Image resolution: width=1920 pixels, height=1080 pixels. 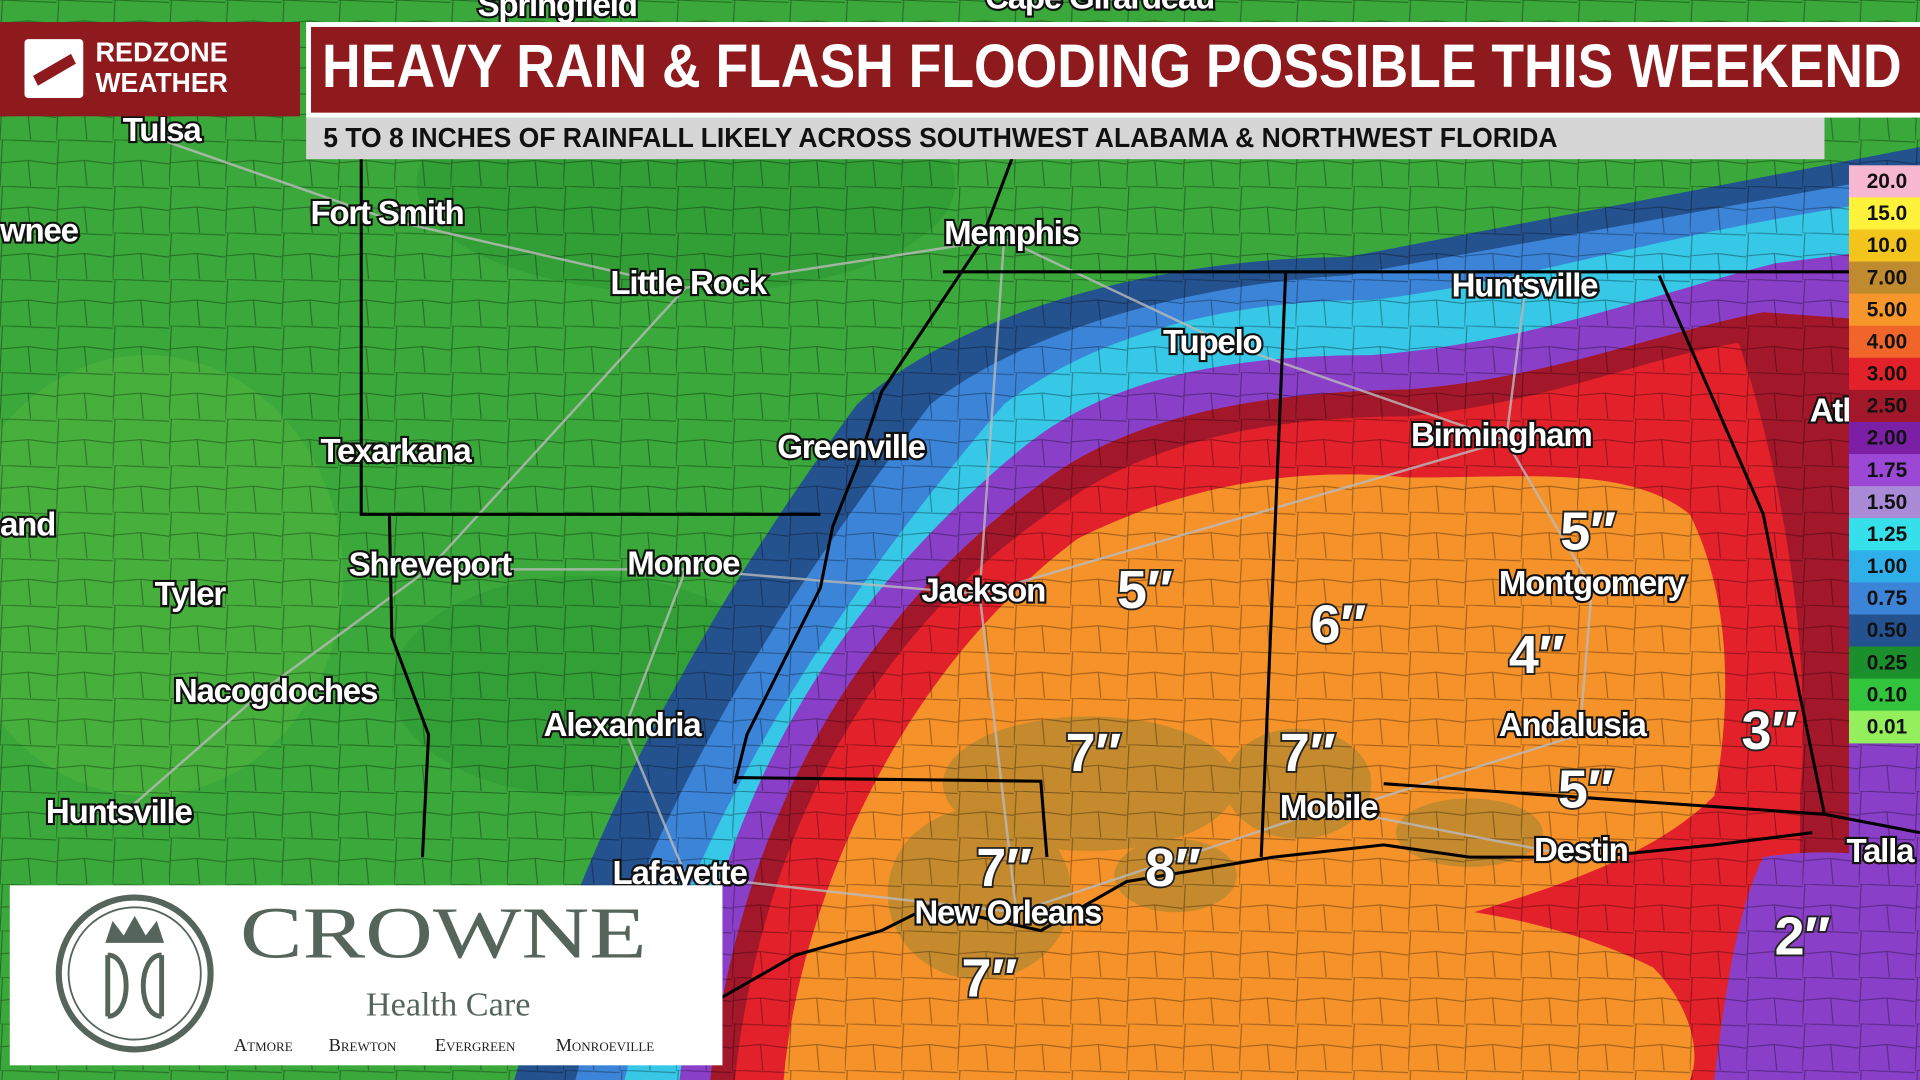 I want to click on city-label: Little Rock, so click(x=688, y=283).